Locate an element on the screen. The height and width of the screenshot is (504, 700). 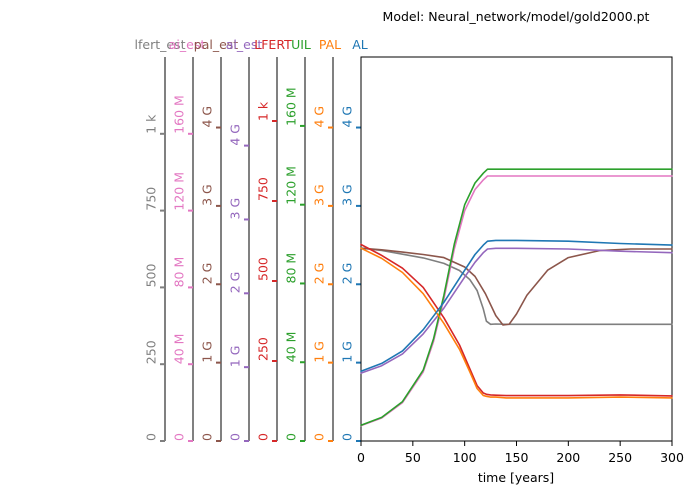
series-line-AL is located at coordinates (516, 306).